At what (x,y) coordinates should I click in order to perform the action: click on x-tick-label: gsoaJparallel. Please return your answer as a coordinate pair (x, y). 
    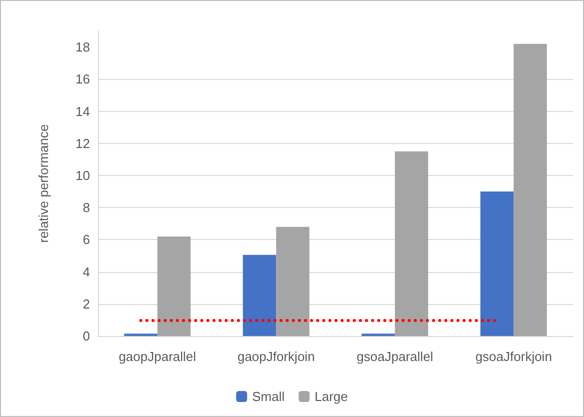
    Looking at the image, I should click on (395, 356).